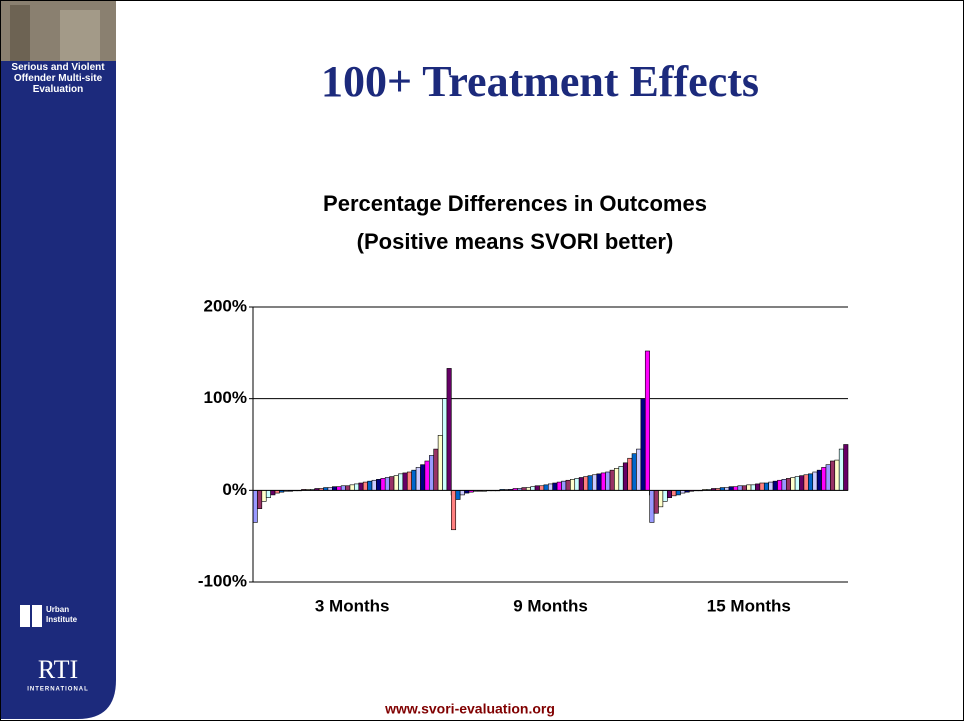 The image size is (964, 721). Describe the element at coordinates (225, 305) in the screenshot. I see `y-tick-label: 200%` at that location.